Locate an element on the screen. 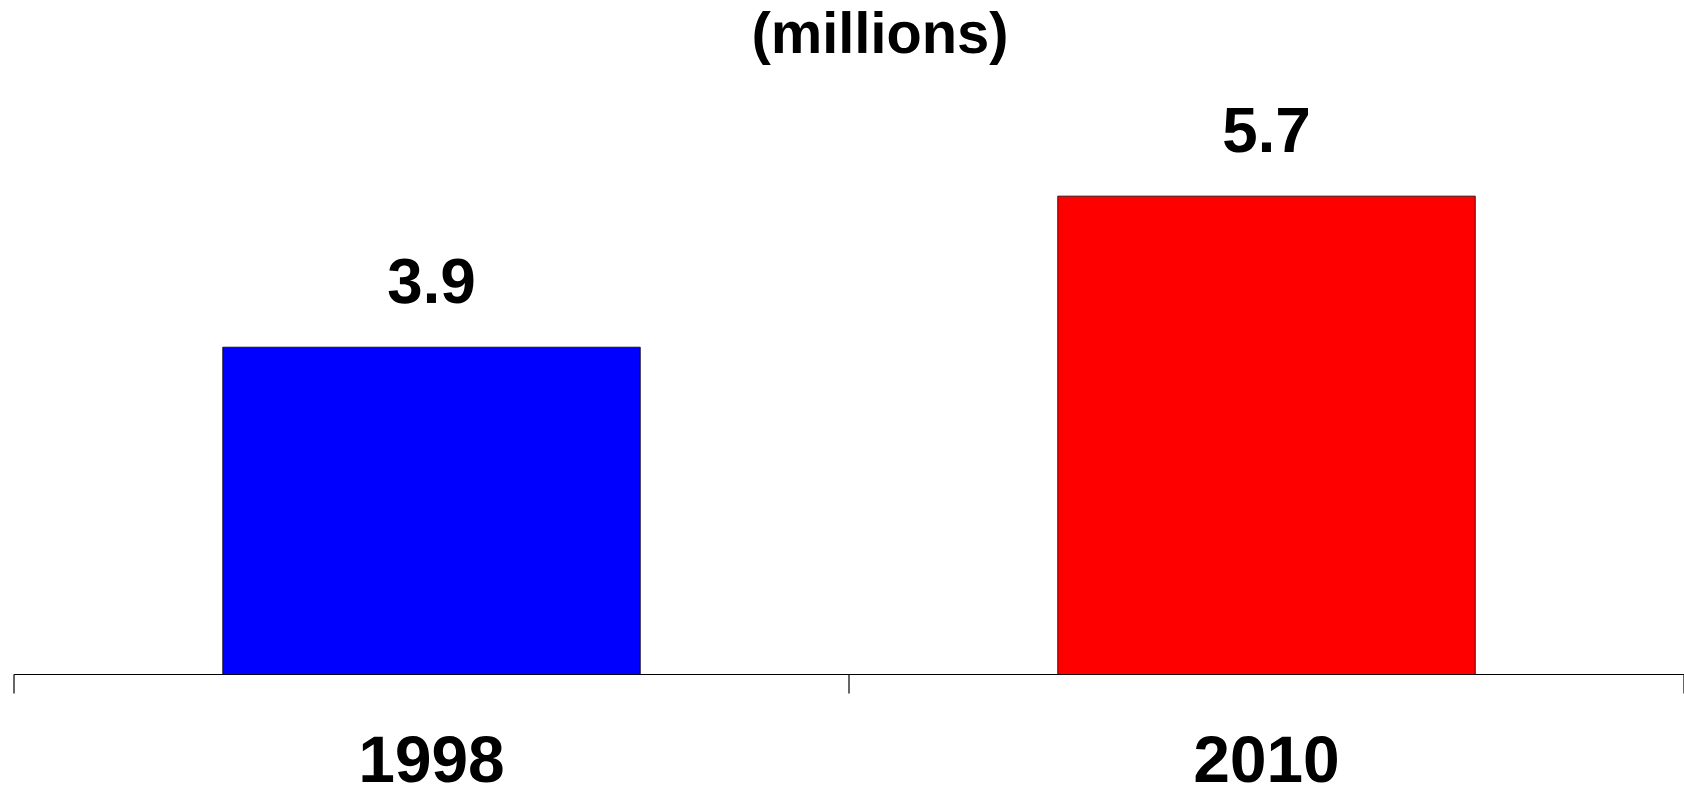  chart-title: (millions) is located at coordinates (880, 38).